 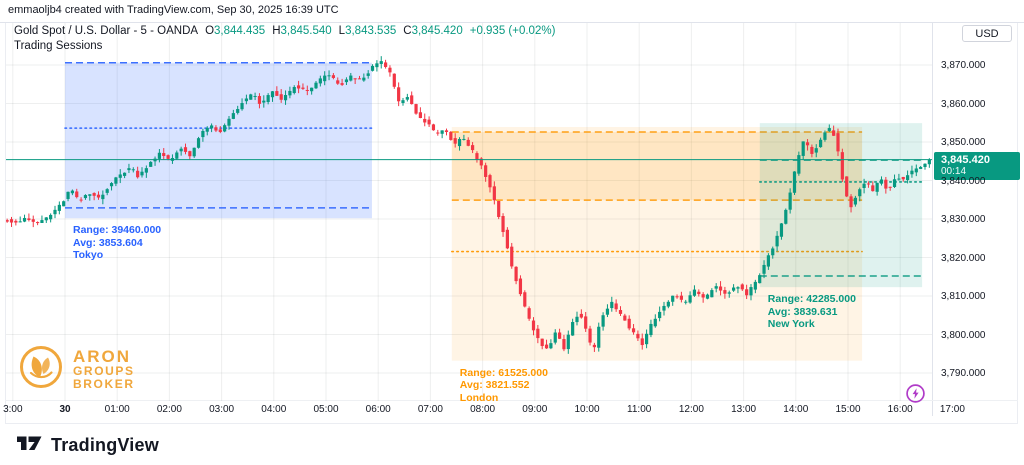 I want to click on tradingview-mark-icon, so click(x=29, y=445).